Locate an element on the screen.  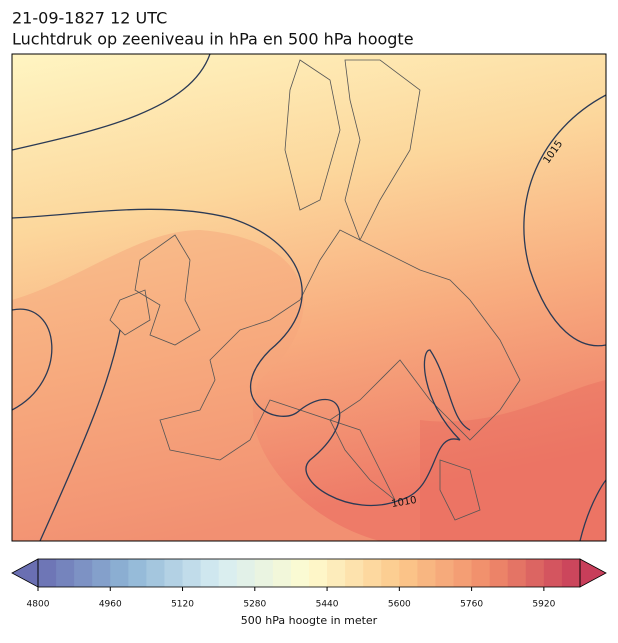
colorbar-tick-label: 4960 is located at coordinates (110, 605).